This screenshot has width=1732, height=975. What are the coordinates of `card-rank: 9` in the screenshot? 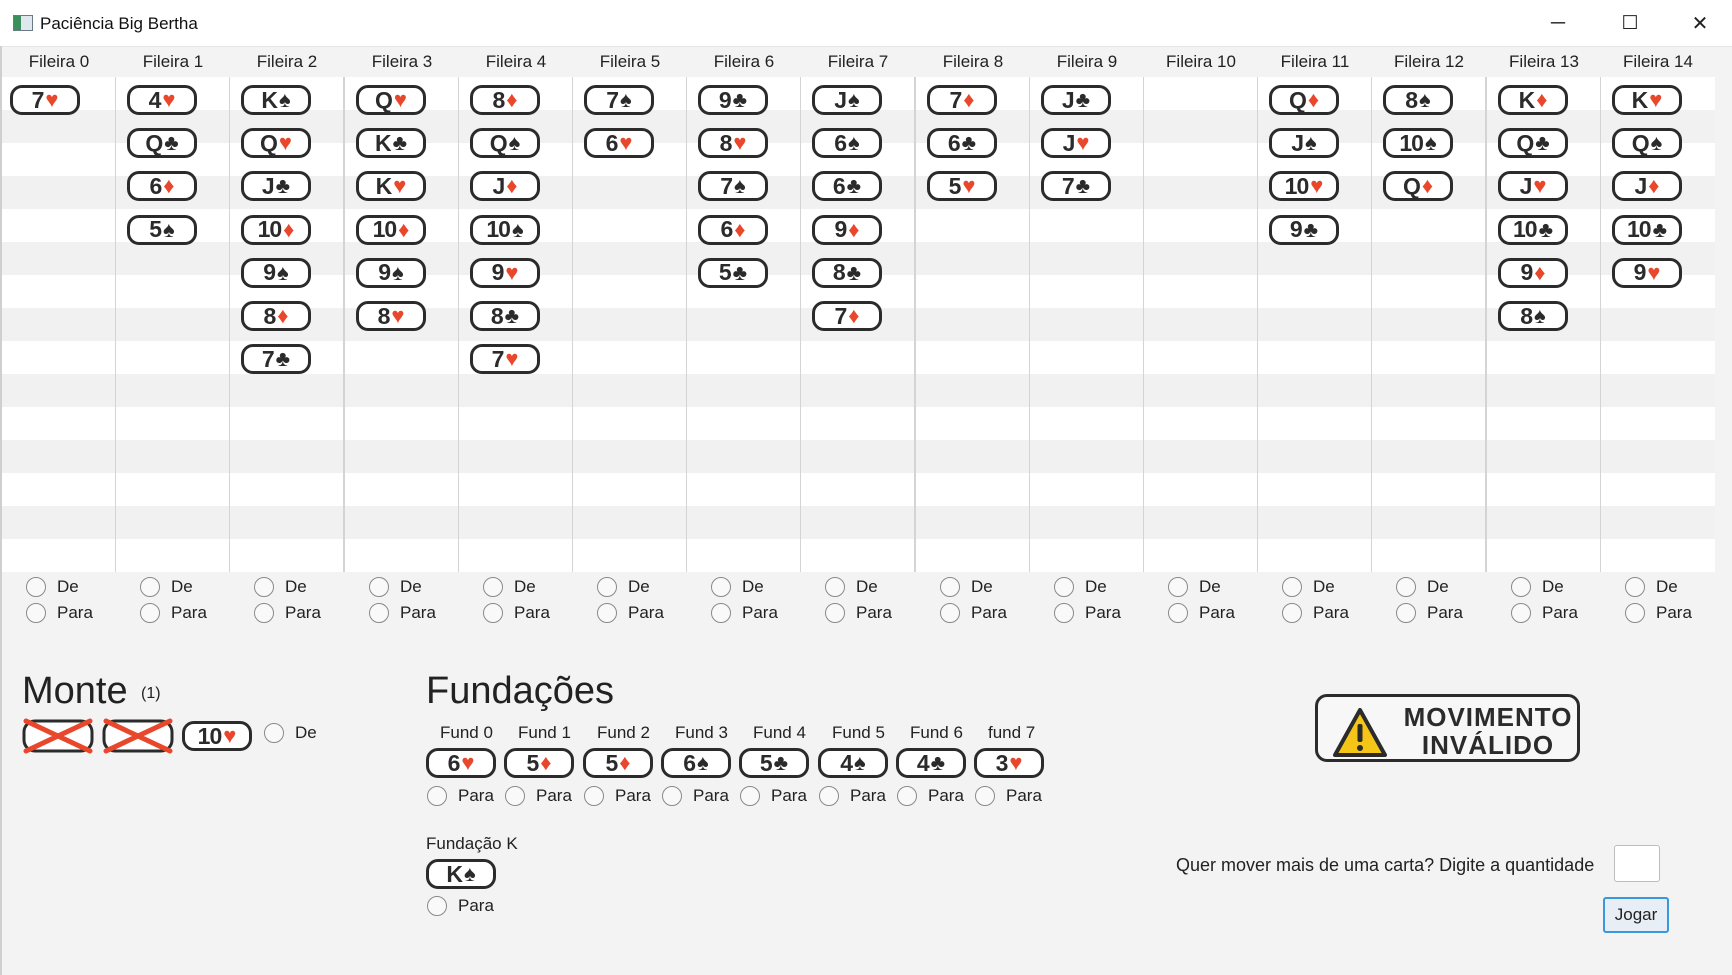 It's located at (840, 229).